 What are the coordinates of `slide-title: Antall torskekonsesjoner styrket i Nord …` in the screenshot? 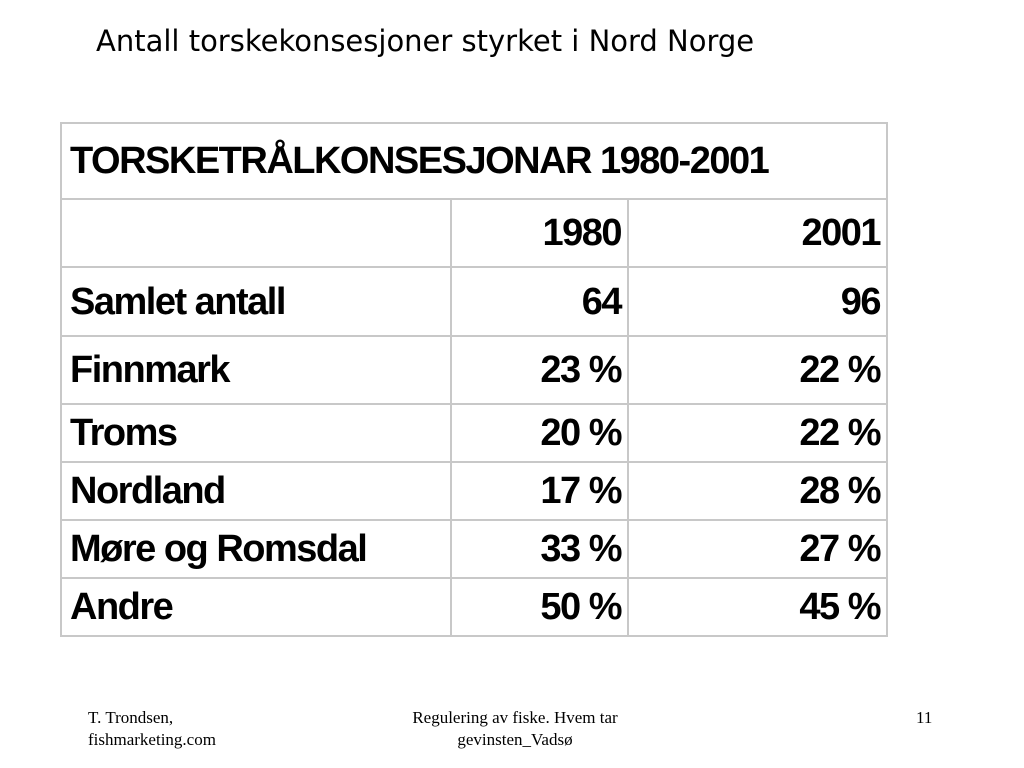 It's located at (425, 41).